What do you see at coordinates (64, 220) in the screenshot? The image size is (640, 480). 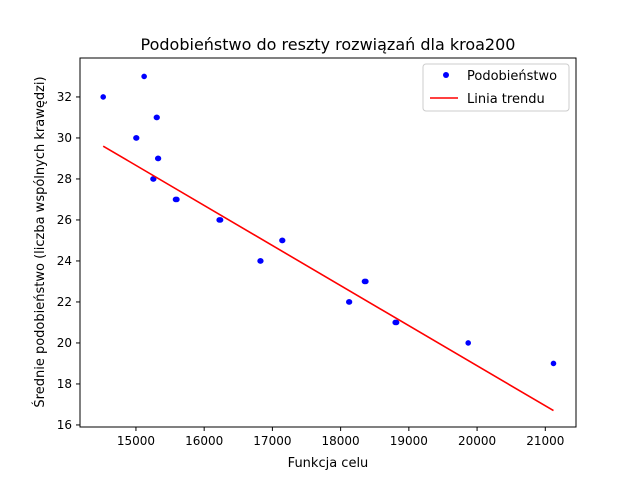 I see `y-tick-label: 26` at bounding box center [64, 220].